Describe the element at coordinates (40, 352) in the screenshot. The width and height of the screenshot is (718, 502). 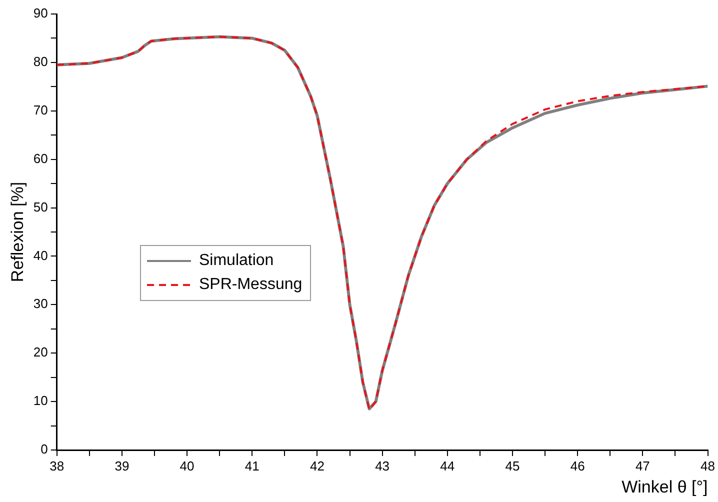
I see `y-tick-label: 20` at that location.